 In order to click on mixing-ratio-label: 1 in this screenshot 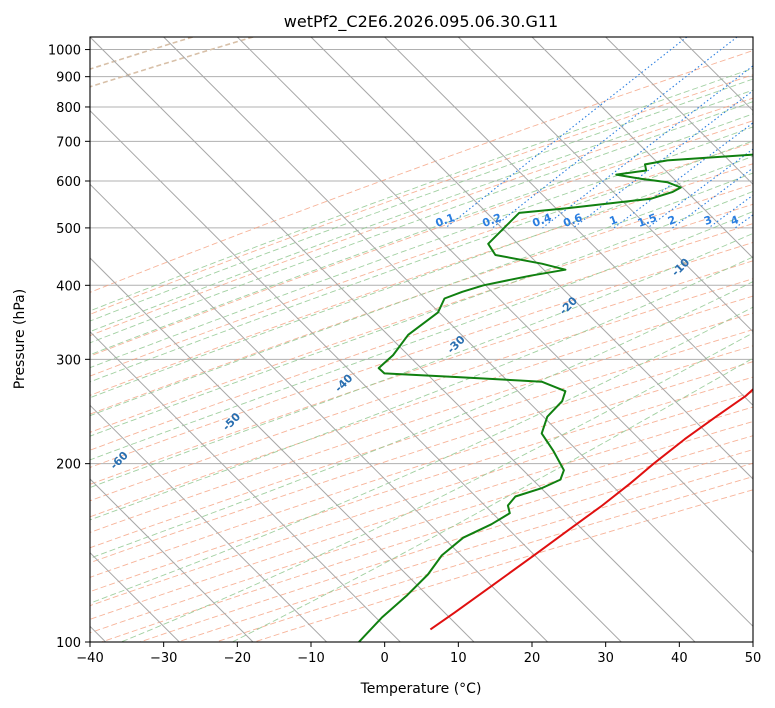, I will do `click(614, 220)`.